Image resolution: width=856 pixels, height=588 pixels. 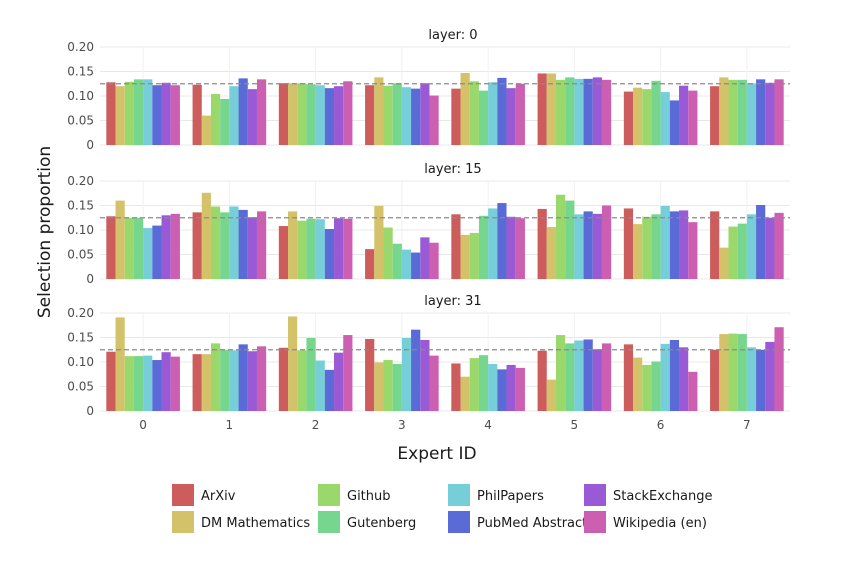 What do you see at coordinates (90, 145) in the screenshot?
I see `y-tick-label: 0` at bounding box center [90, 145].